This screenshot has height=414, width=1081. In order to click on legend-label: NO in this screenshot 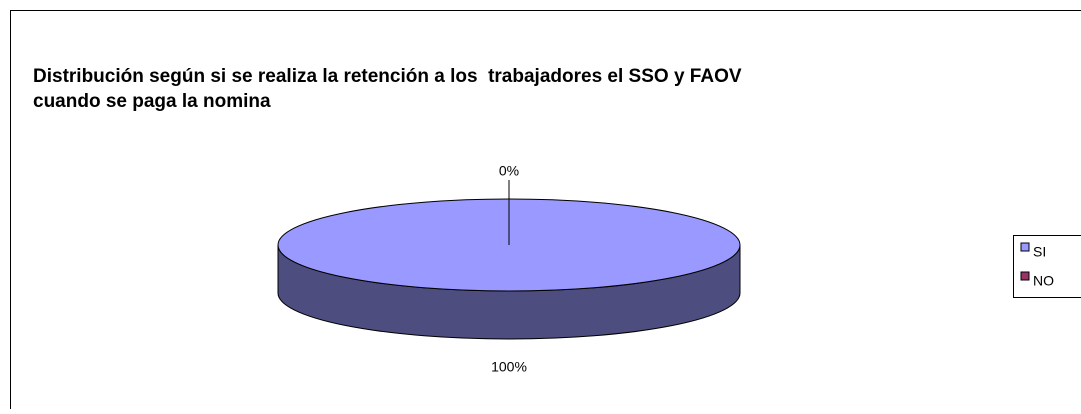, I will do `click(1043, 281)`.